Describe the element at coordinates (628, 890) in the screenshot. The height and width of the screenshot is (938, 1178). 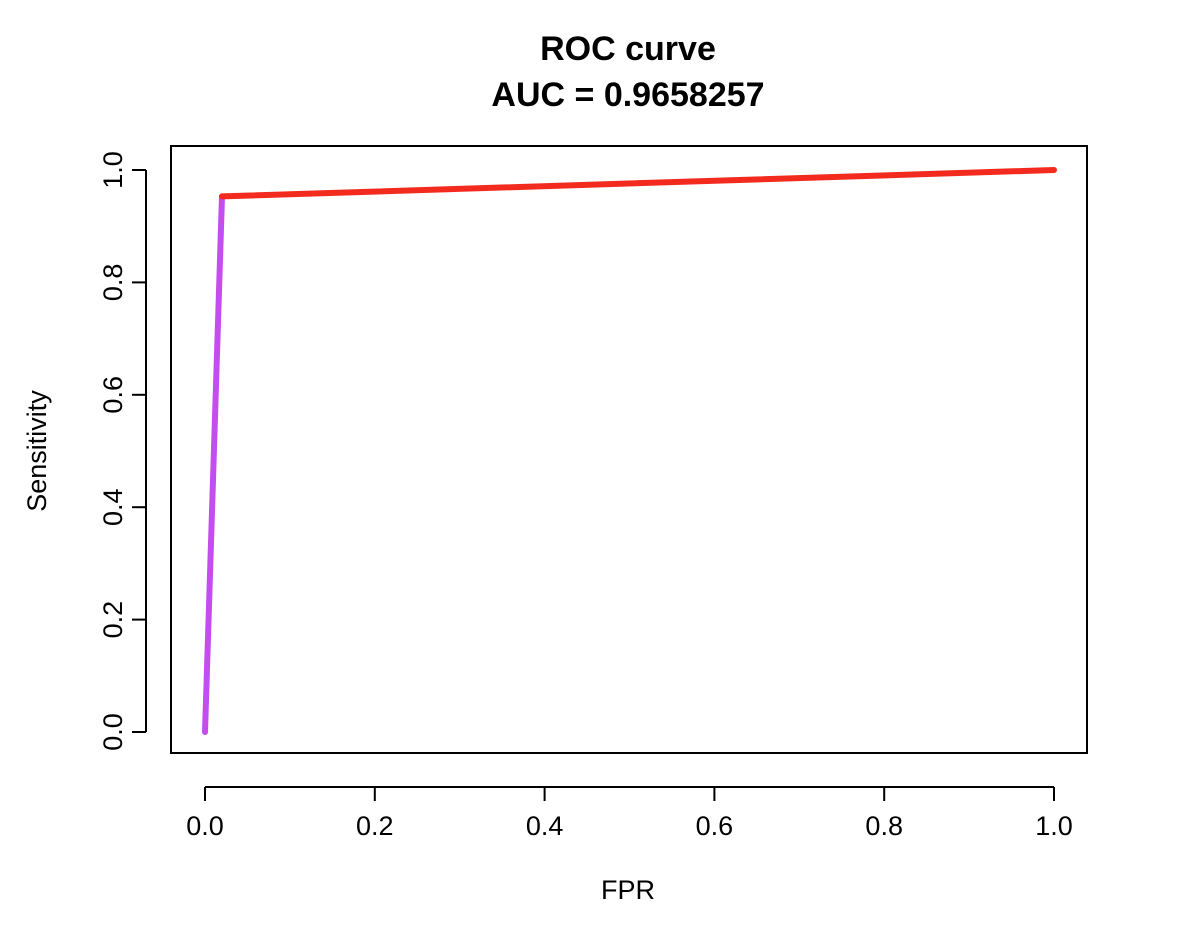
I see `x-axis-title: FPR` at that location.